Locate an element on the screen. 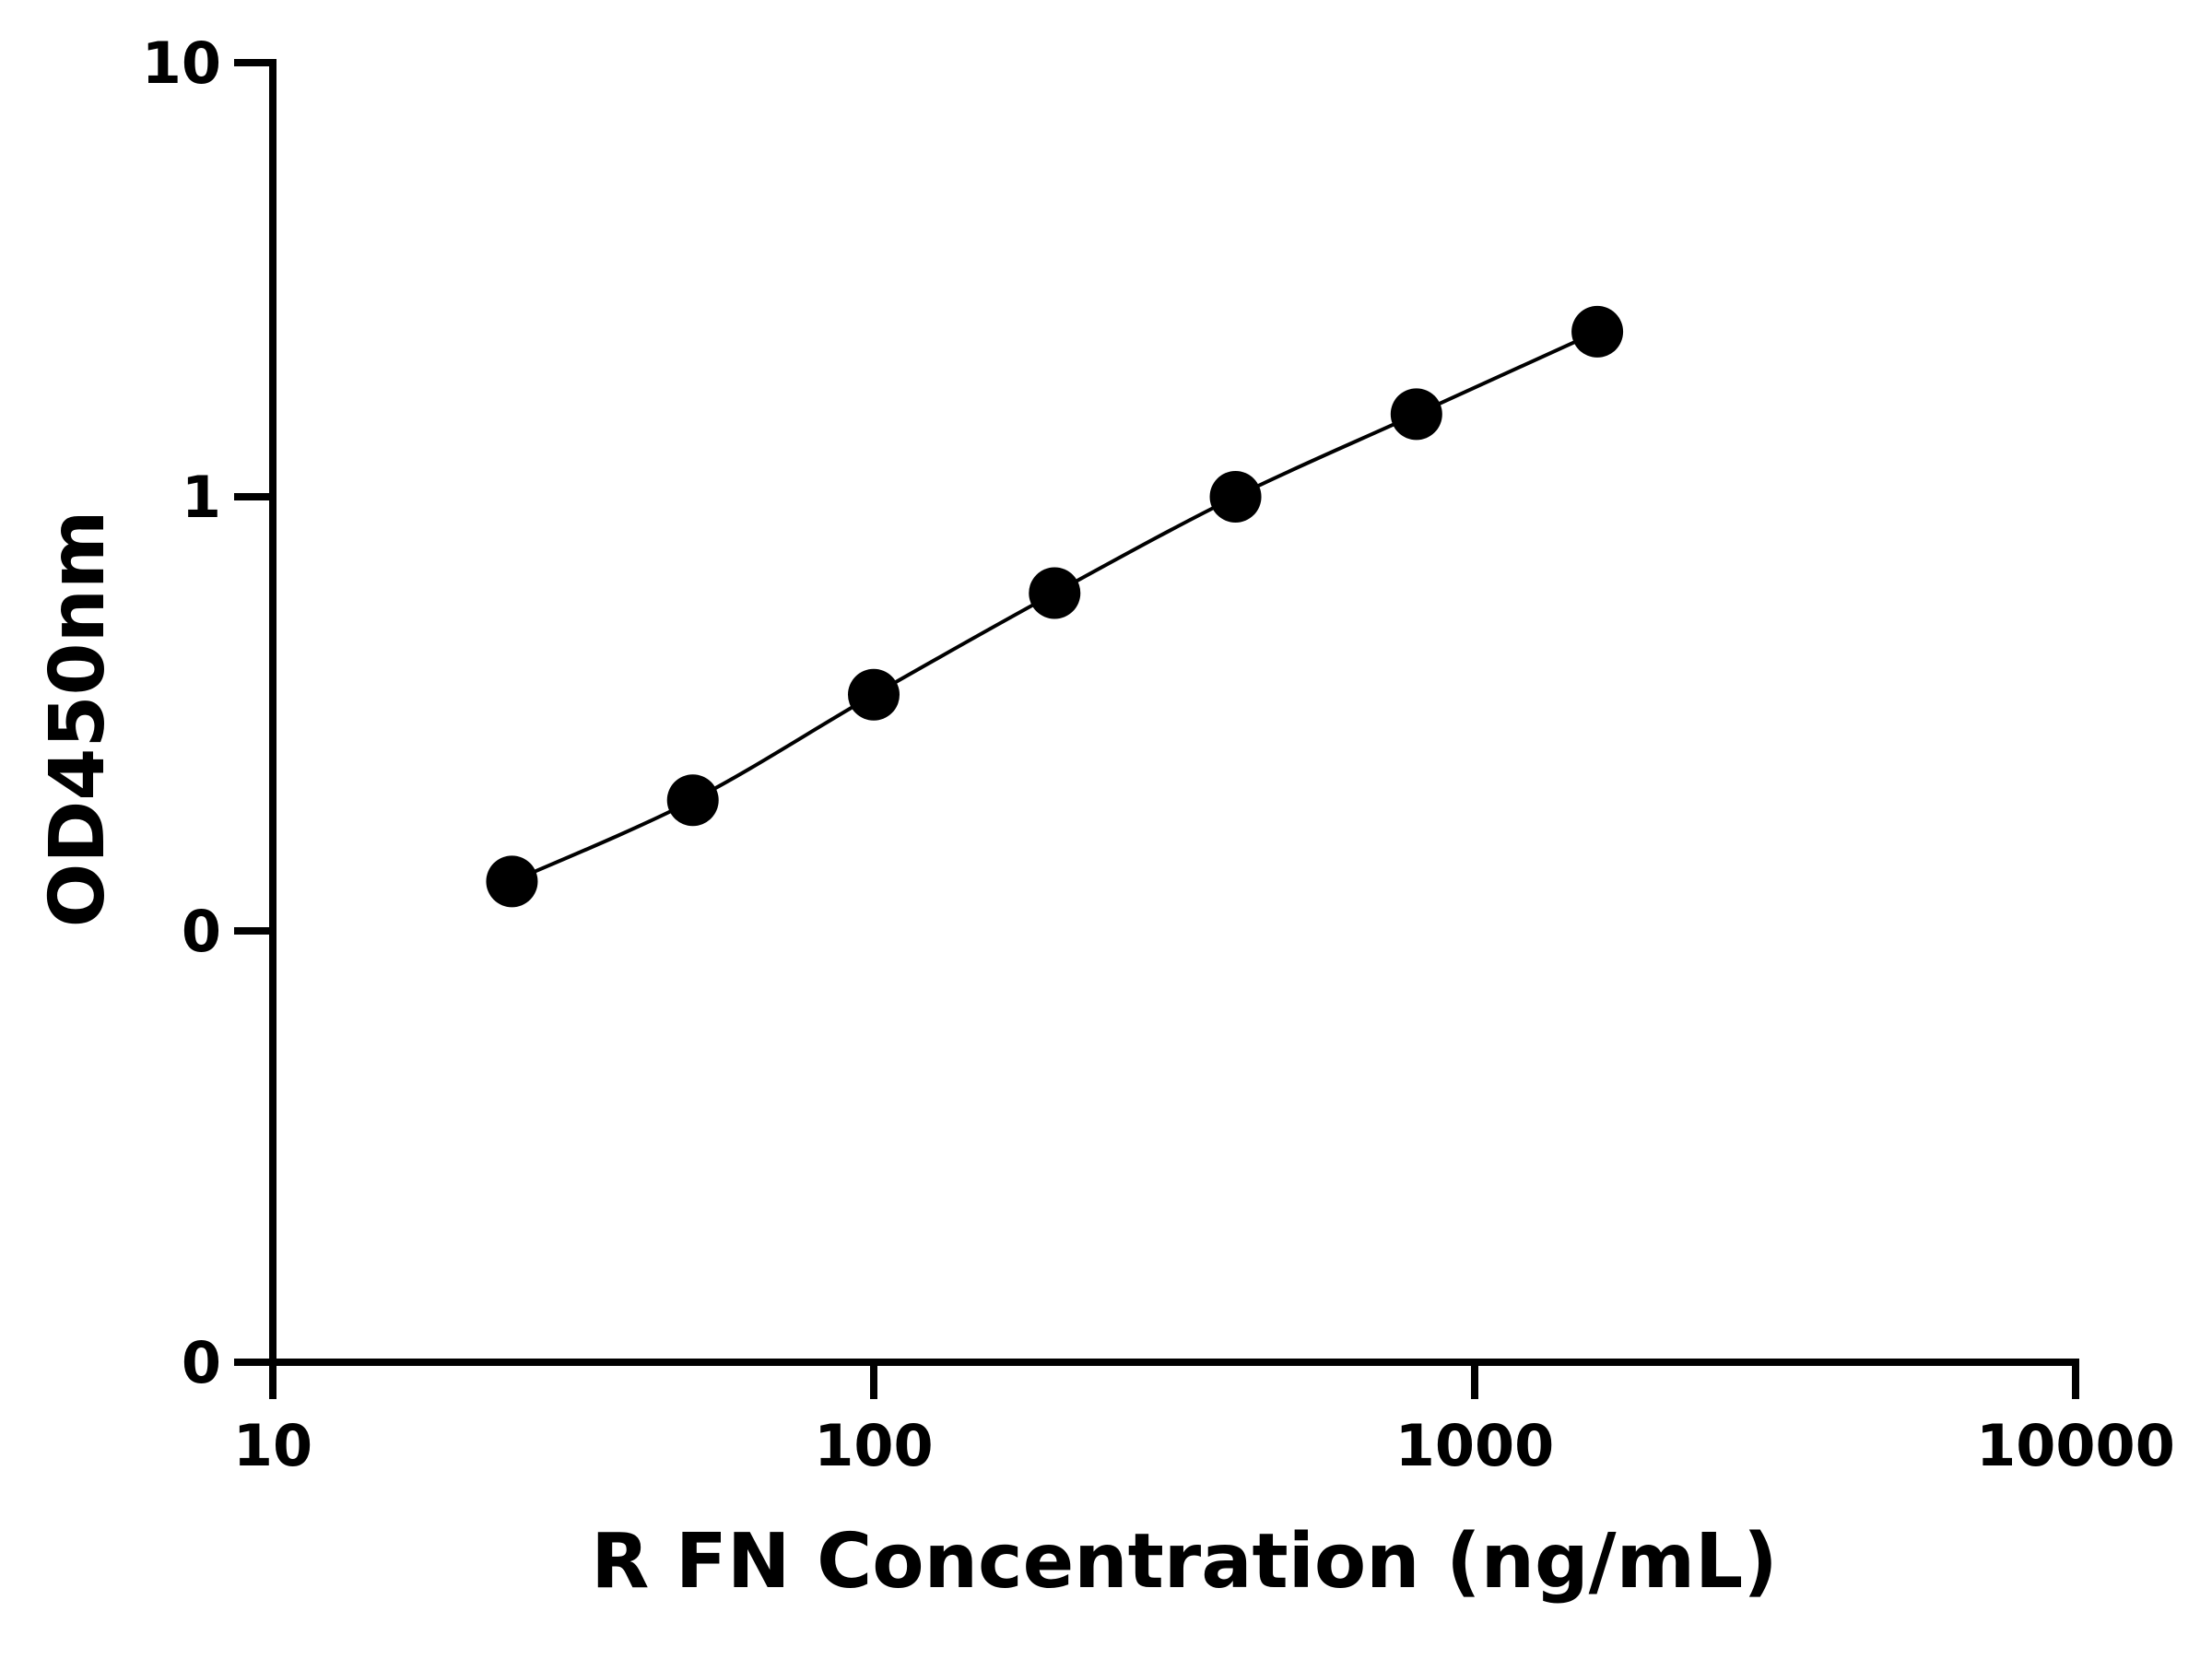 The width and height of the screenshot is (2212, 1659). y-tick-label: 10 is located at coordinates (181, 63).